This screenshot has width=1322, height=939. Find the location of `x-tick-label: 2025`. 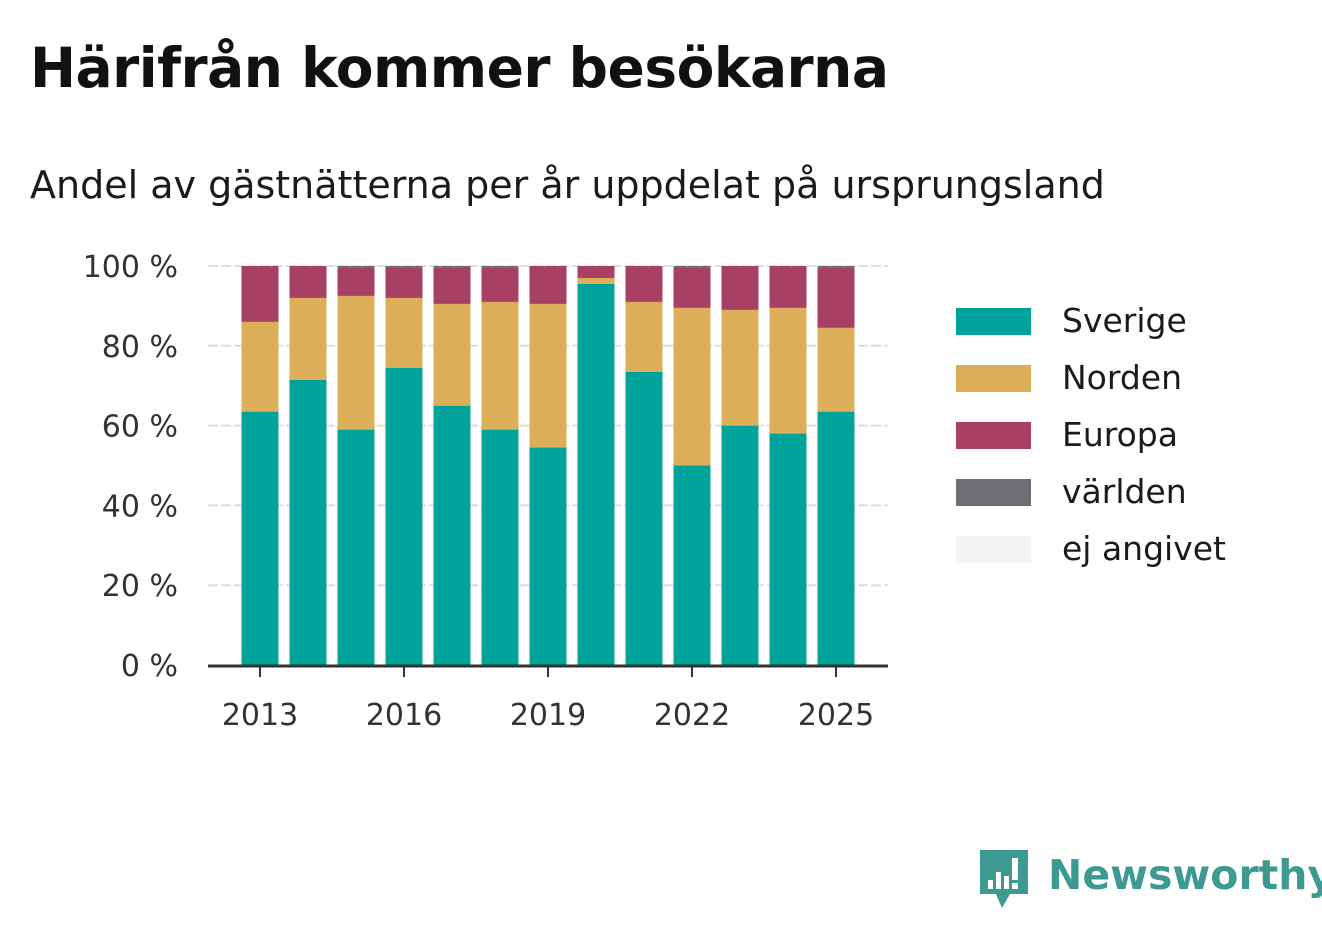

x-tick-label: 2025 is located at coordinates (836, 715).